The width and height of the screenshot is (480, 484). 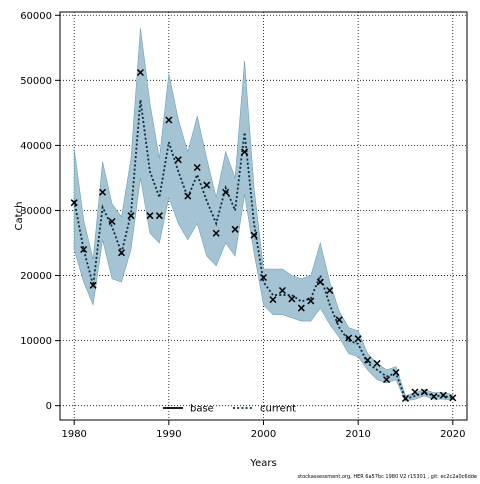 I want to click on x-tick-label: 2020, so click(x=452, y=434).